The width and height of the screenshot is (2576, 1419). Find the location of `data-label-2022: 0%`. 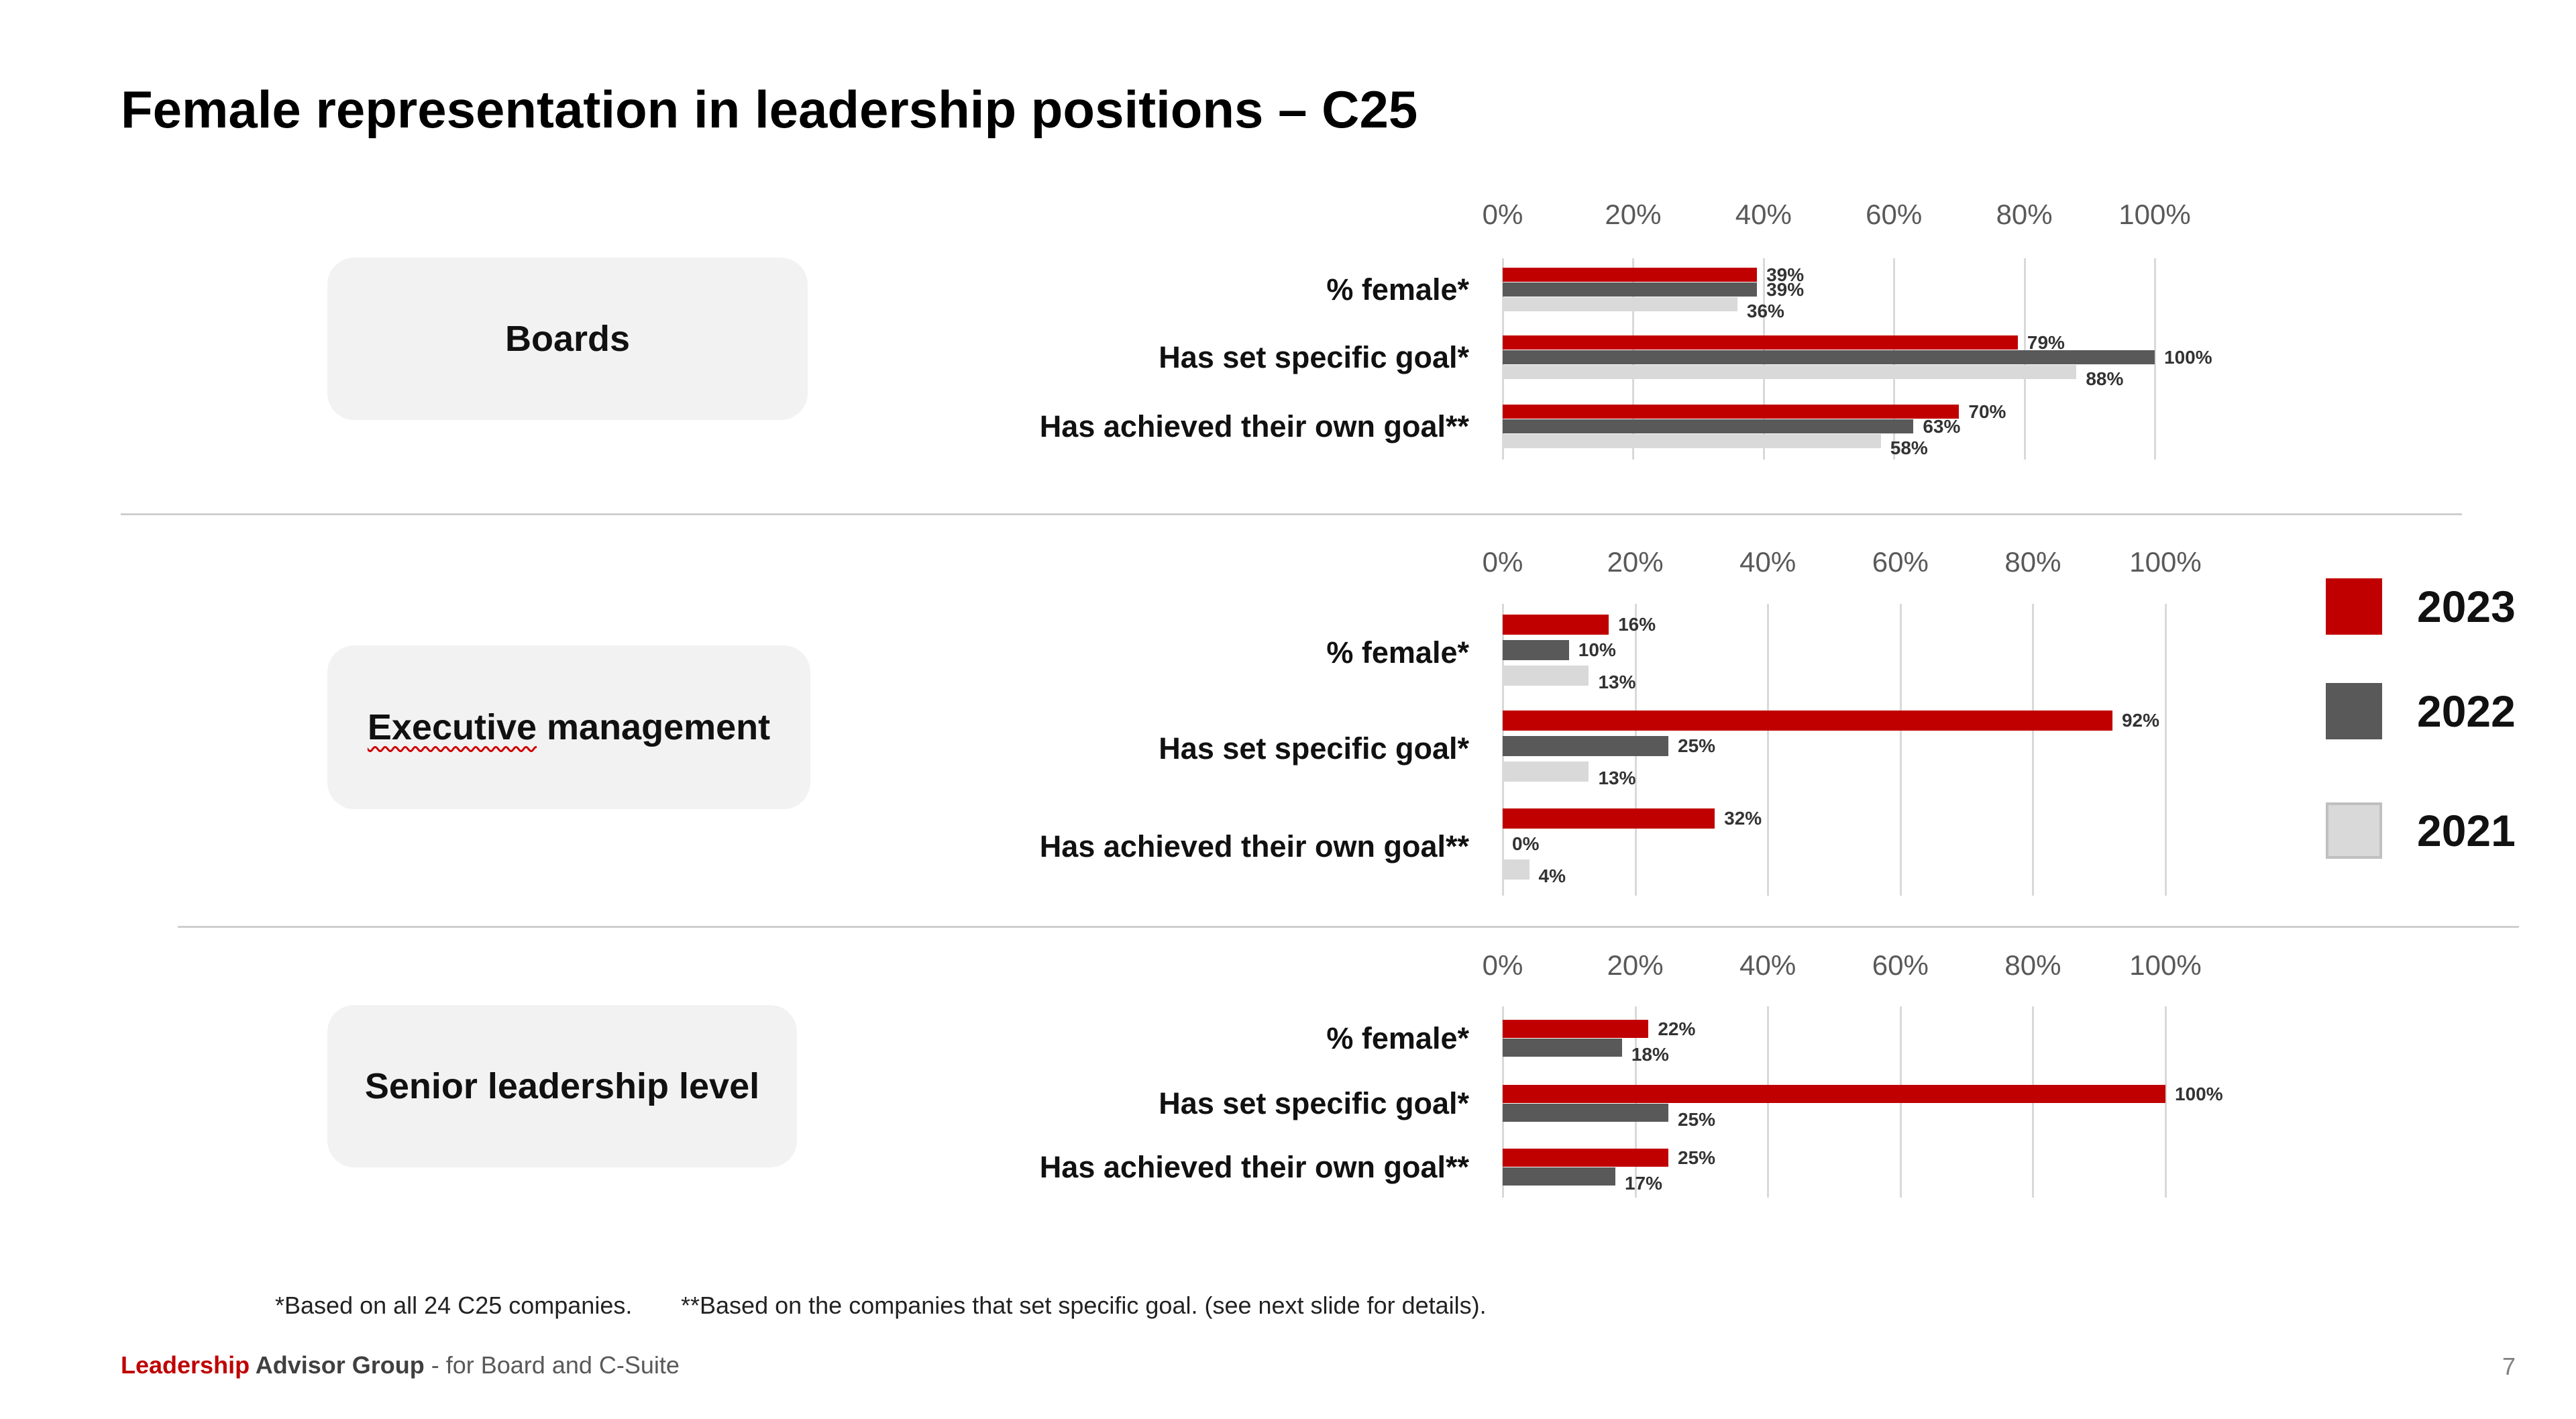

data-label-2022: 0% is located at coordinates (1526, 843).